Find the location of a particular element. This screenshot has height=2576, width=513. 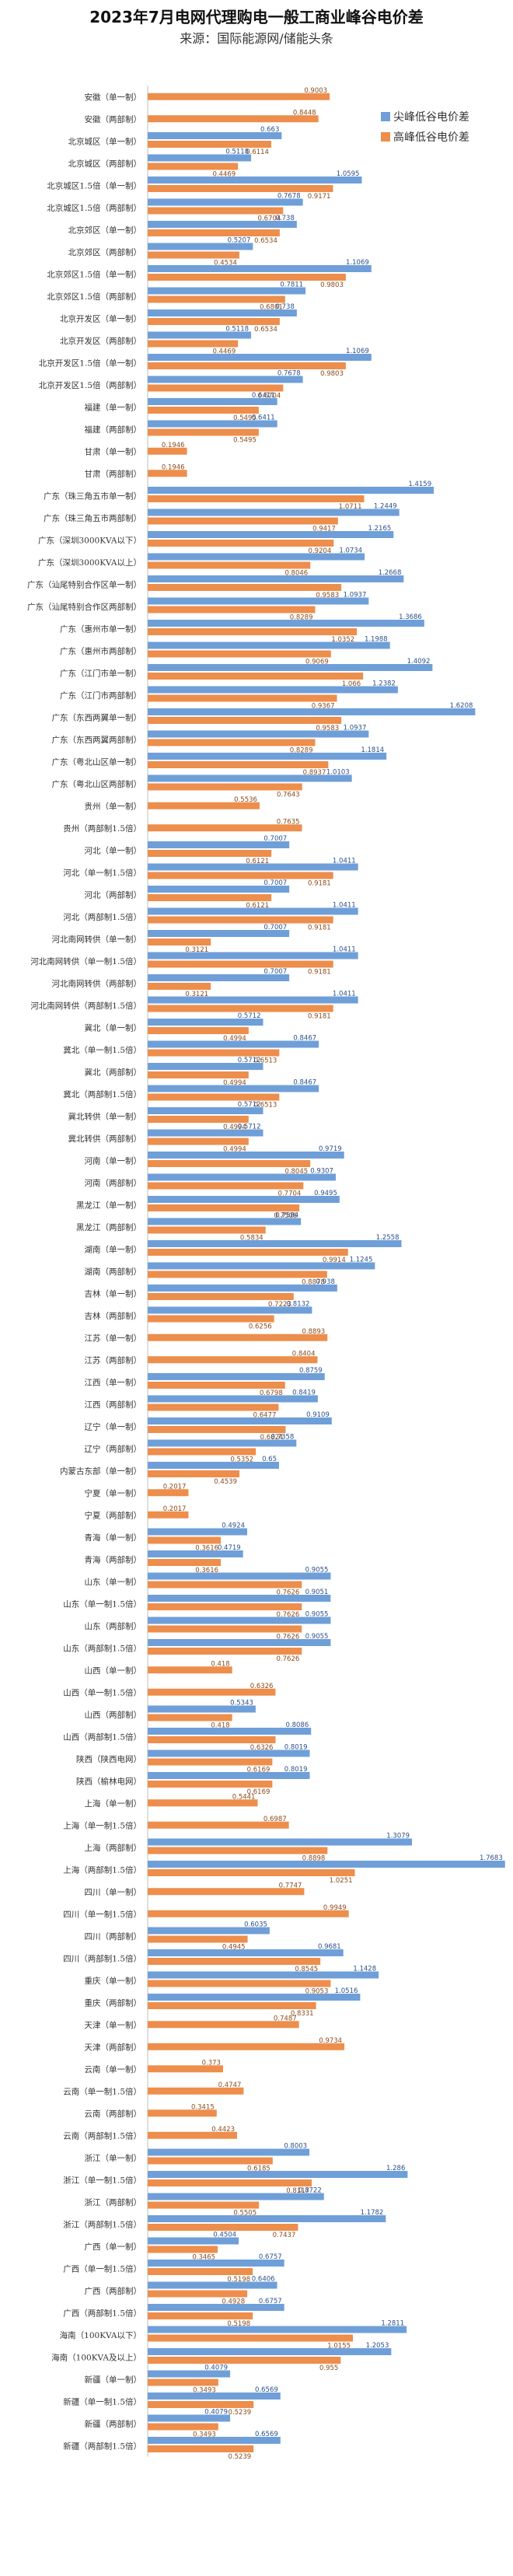

category-label: 北京城区（两部制） is located at coordinates (105, 164).